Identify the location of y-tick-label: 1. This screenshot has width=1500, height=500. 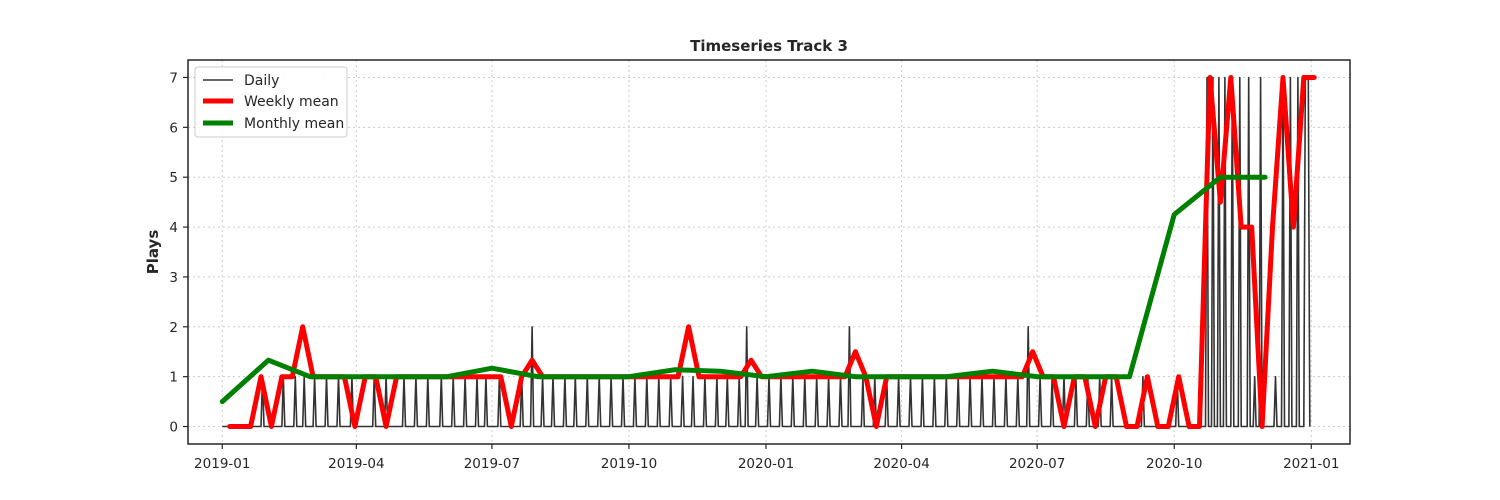
(173, 378).